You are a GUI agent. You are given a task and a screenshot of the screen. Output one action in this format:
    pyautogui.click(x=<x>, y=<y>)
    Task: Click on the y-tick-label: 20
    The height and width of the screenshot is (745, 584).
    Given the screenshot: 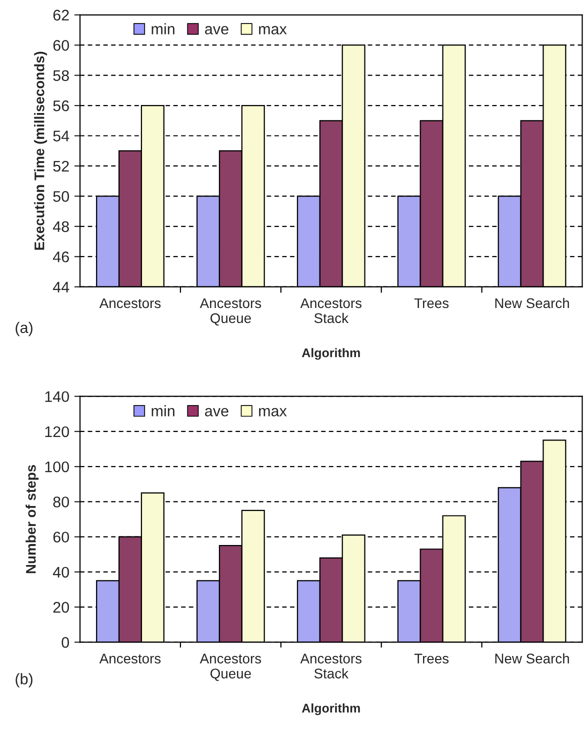 What is the action you would take?
    pyautogui.click(x=61, y=607)
    